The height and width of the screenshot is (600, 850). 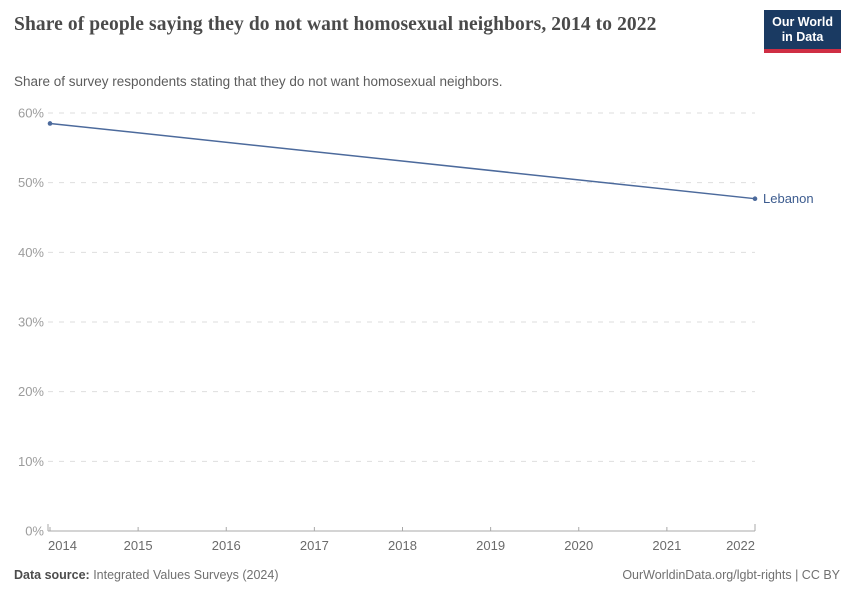 What do you see at coordinates (802, 37) in the screenshot?
I see `owid-logo-line2: in Data` at bounding box center [802, 37].